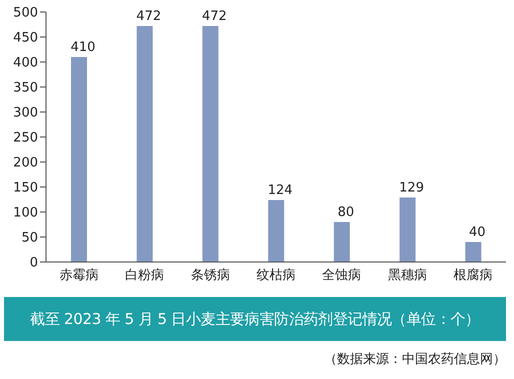 Image resolution: width=514 pixels, height=379 pixels. Describe the element at coordinates (78, 276) in the screenshot. I see `x-tick-label: 赤霉病` at that location.